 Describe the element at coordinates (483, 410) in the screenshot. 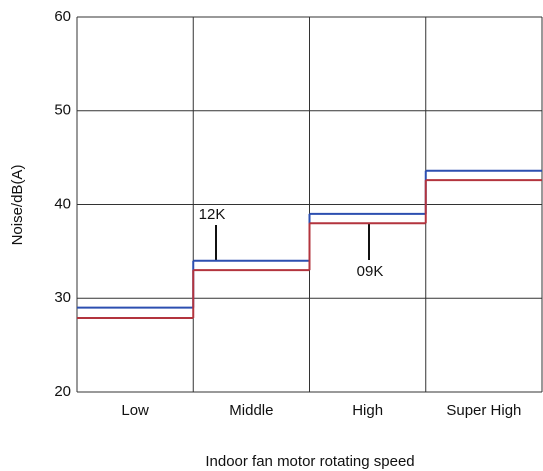

I see `x-tick-label: Super High` at that location.